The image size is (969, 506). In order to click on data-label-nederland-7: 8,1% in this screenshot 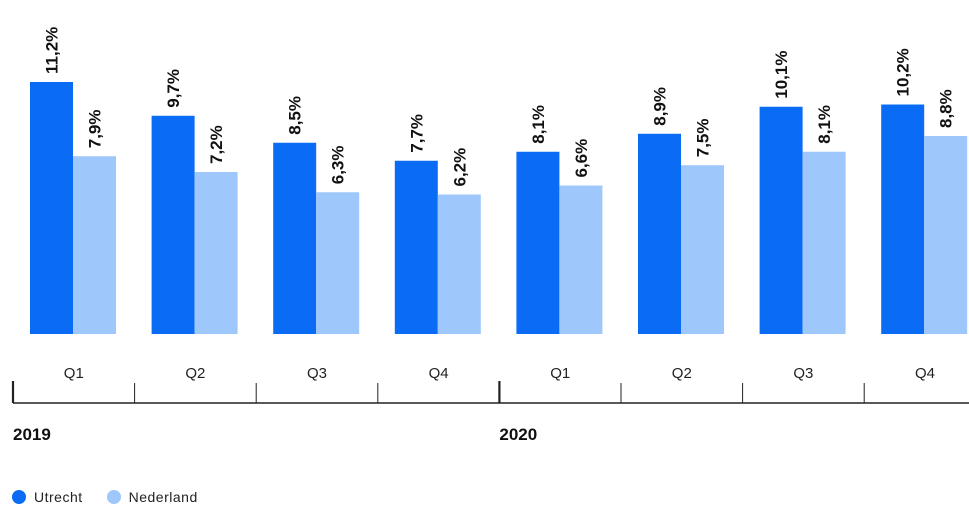, I will do `click(824, 124)`.